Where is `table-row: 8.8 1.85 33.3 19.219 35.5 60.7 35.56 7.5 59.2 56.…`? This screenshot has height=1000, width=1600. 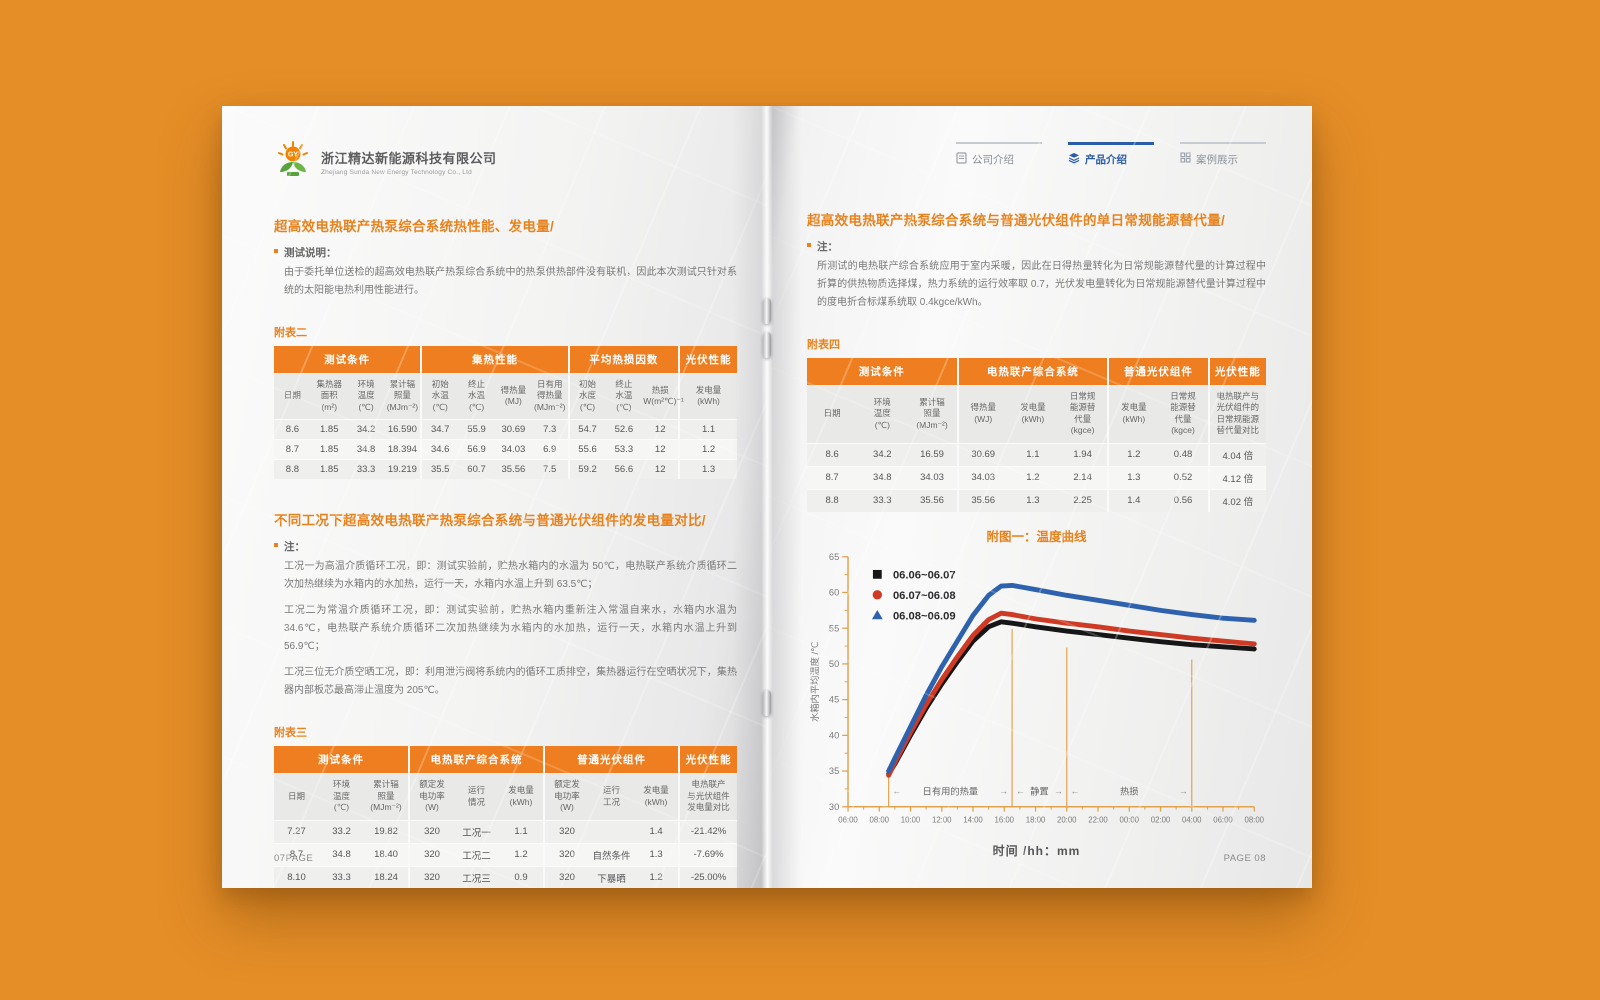
table-row: 8.8 1.85 33.3 19.219 35.5 60.7 35.56 7.5 59.2 56.… is located at coordinates (505, 469).